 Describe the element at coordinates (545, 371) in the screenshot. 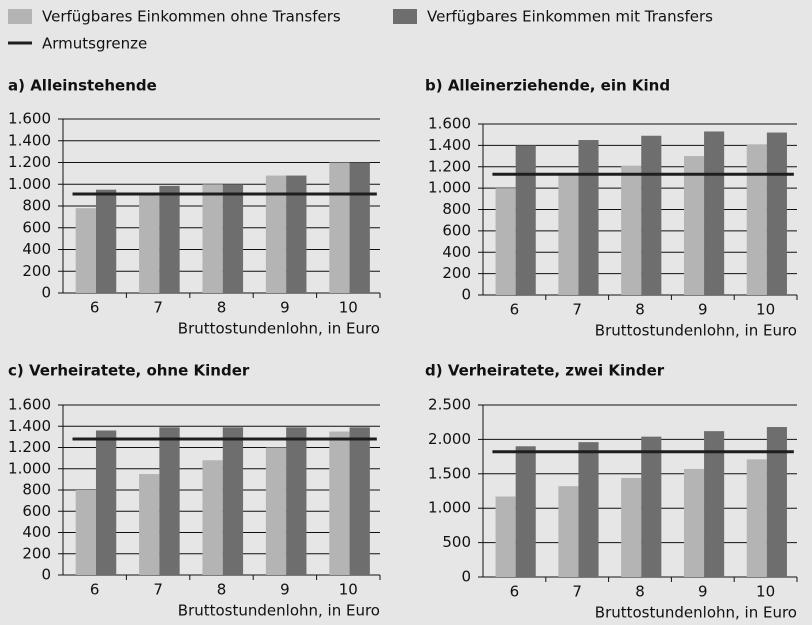

I see `panel-title: d) Verheiratete, zwei Kinder` at that location.